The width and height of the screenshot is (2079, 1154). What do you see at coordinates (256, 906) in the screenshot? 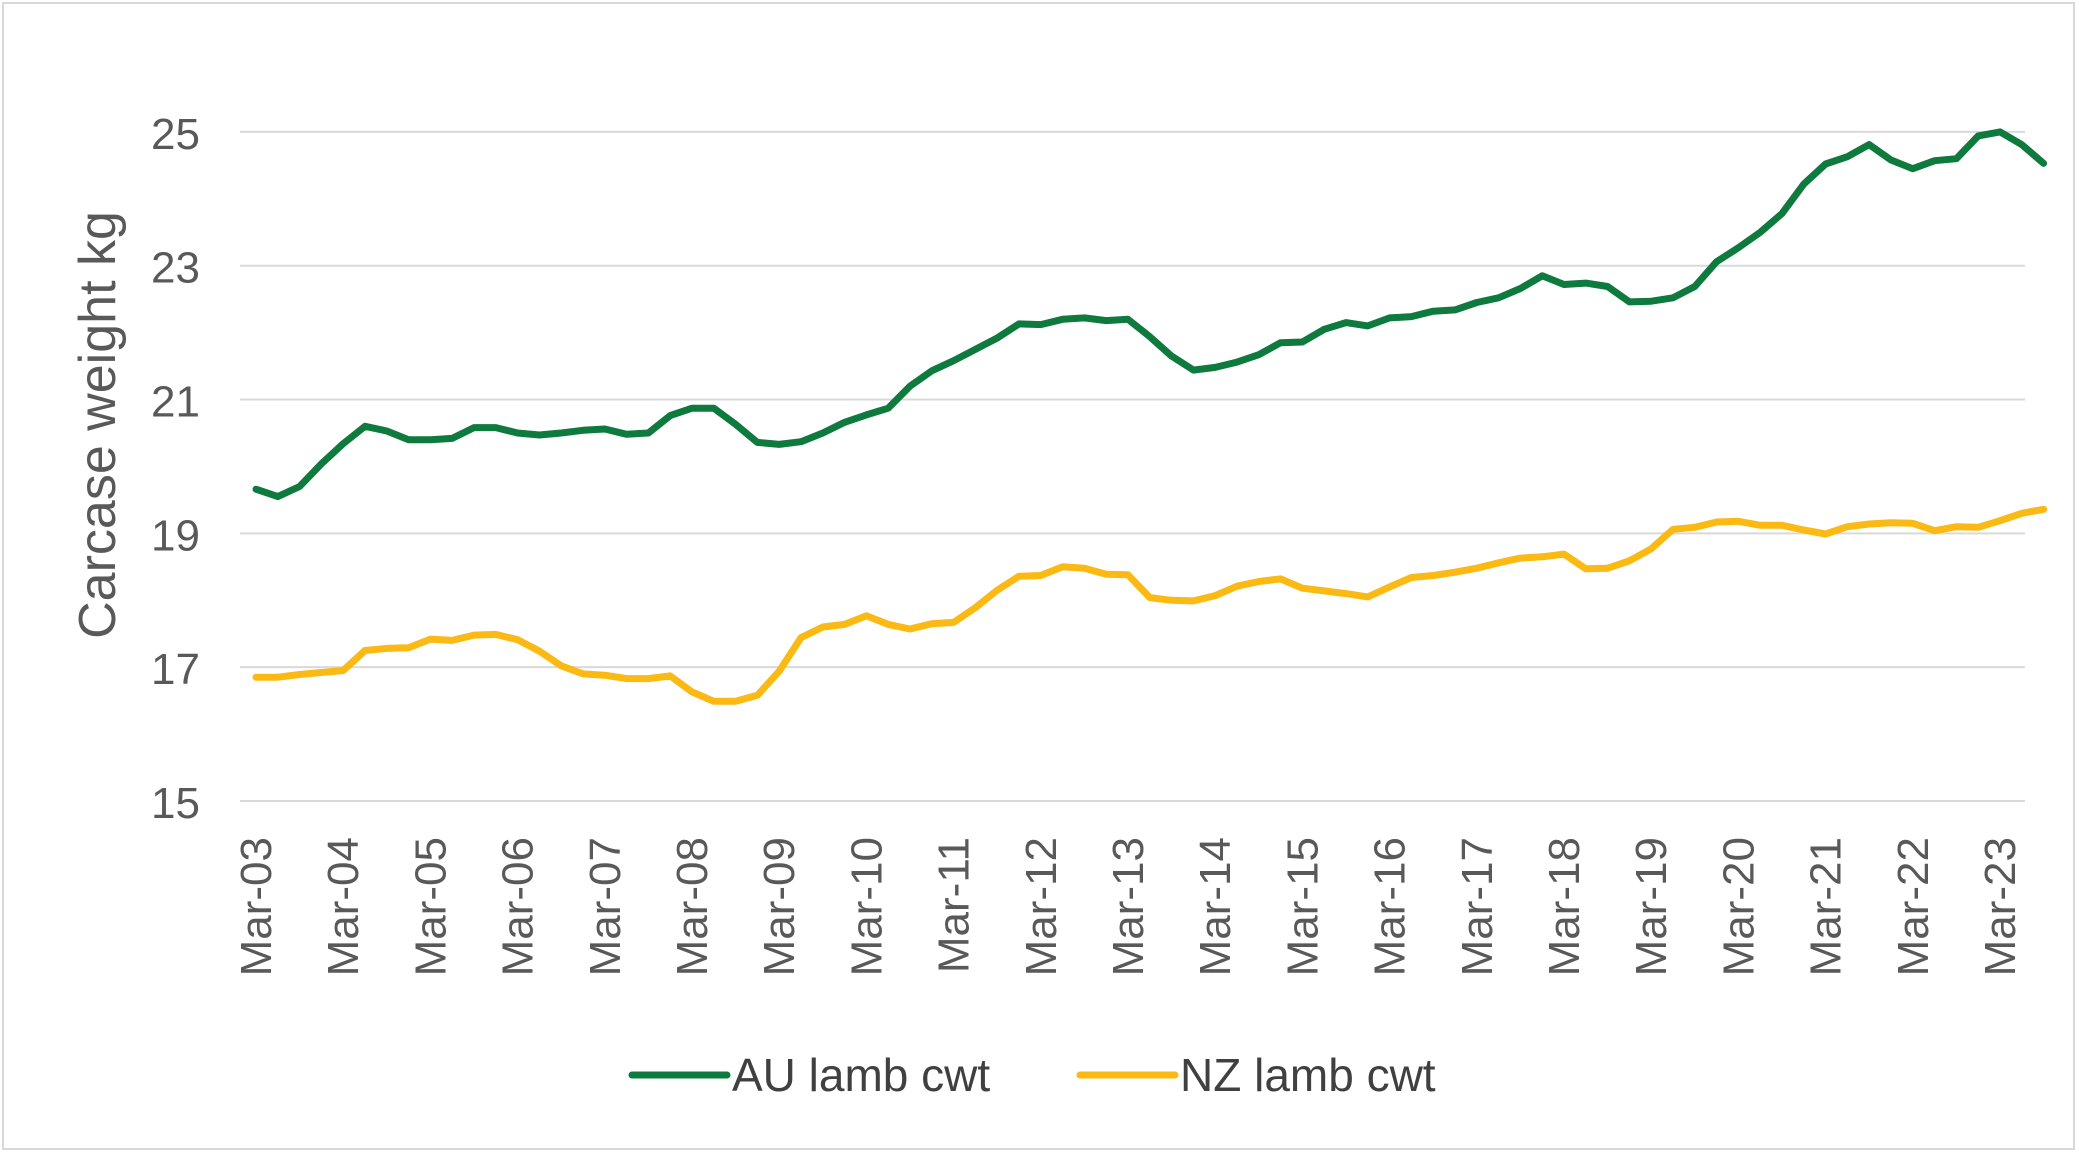
I see `x-tick-label: Mar-03` at bounding box center [256, 906].